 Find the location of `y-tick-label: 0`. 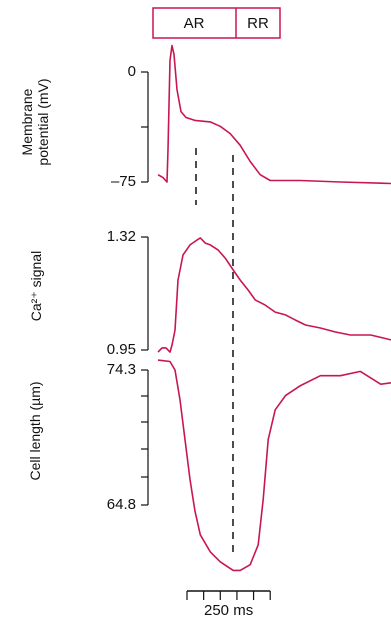

y-tick-label: 0 is located at coordinates (132, 71).